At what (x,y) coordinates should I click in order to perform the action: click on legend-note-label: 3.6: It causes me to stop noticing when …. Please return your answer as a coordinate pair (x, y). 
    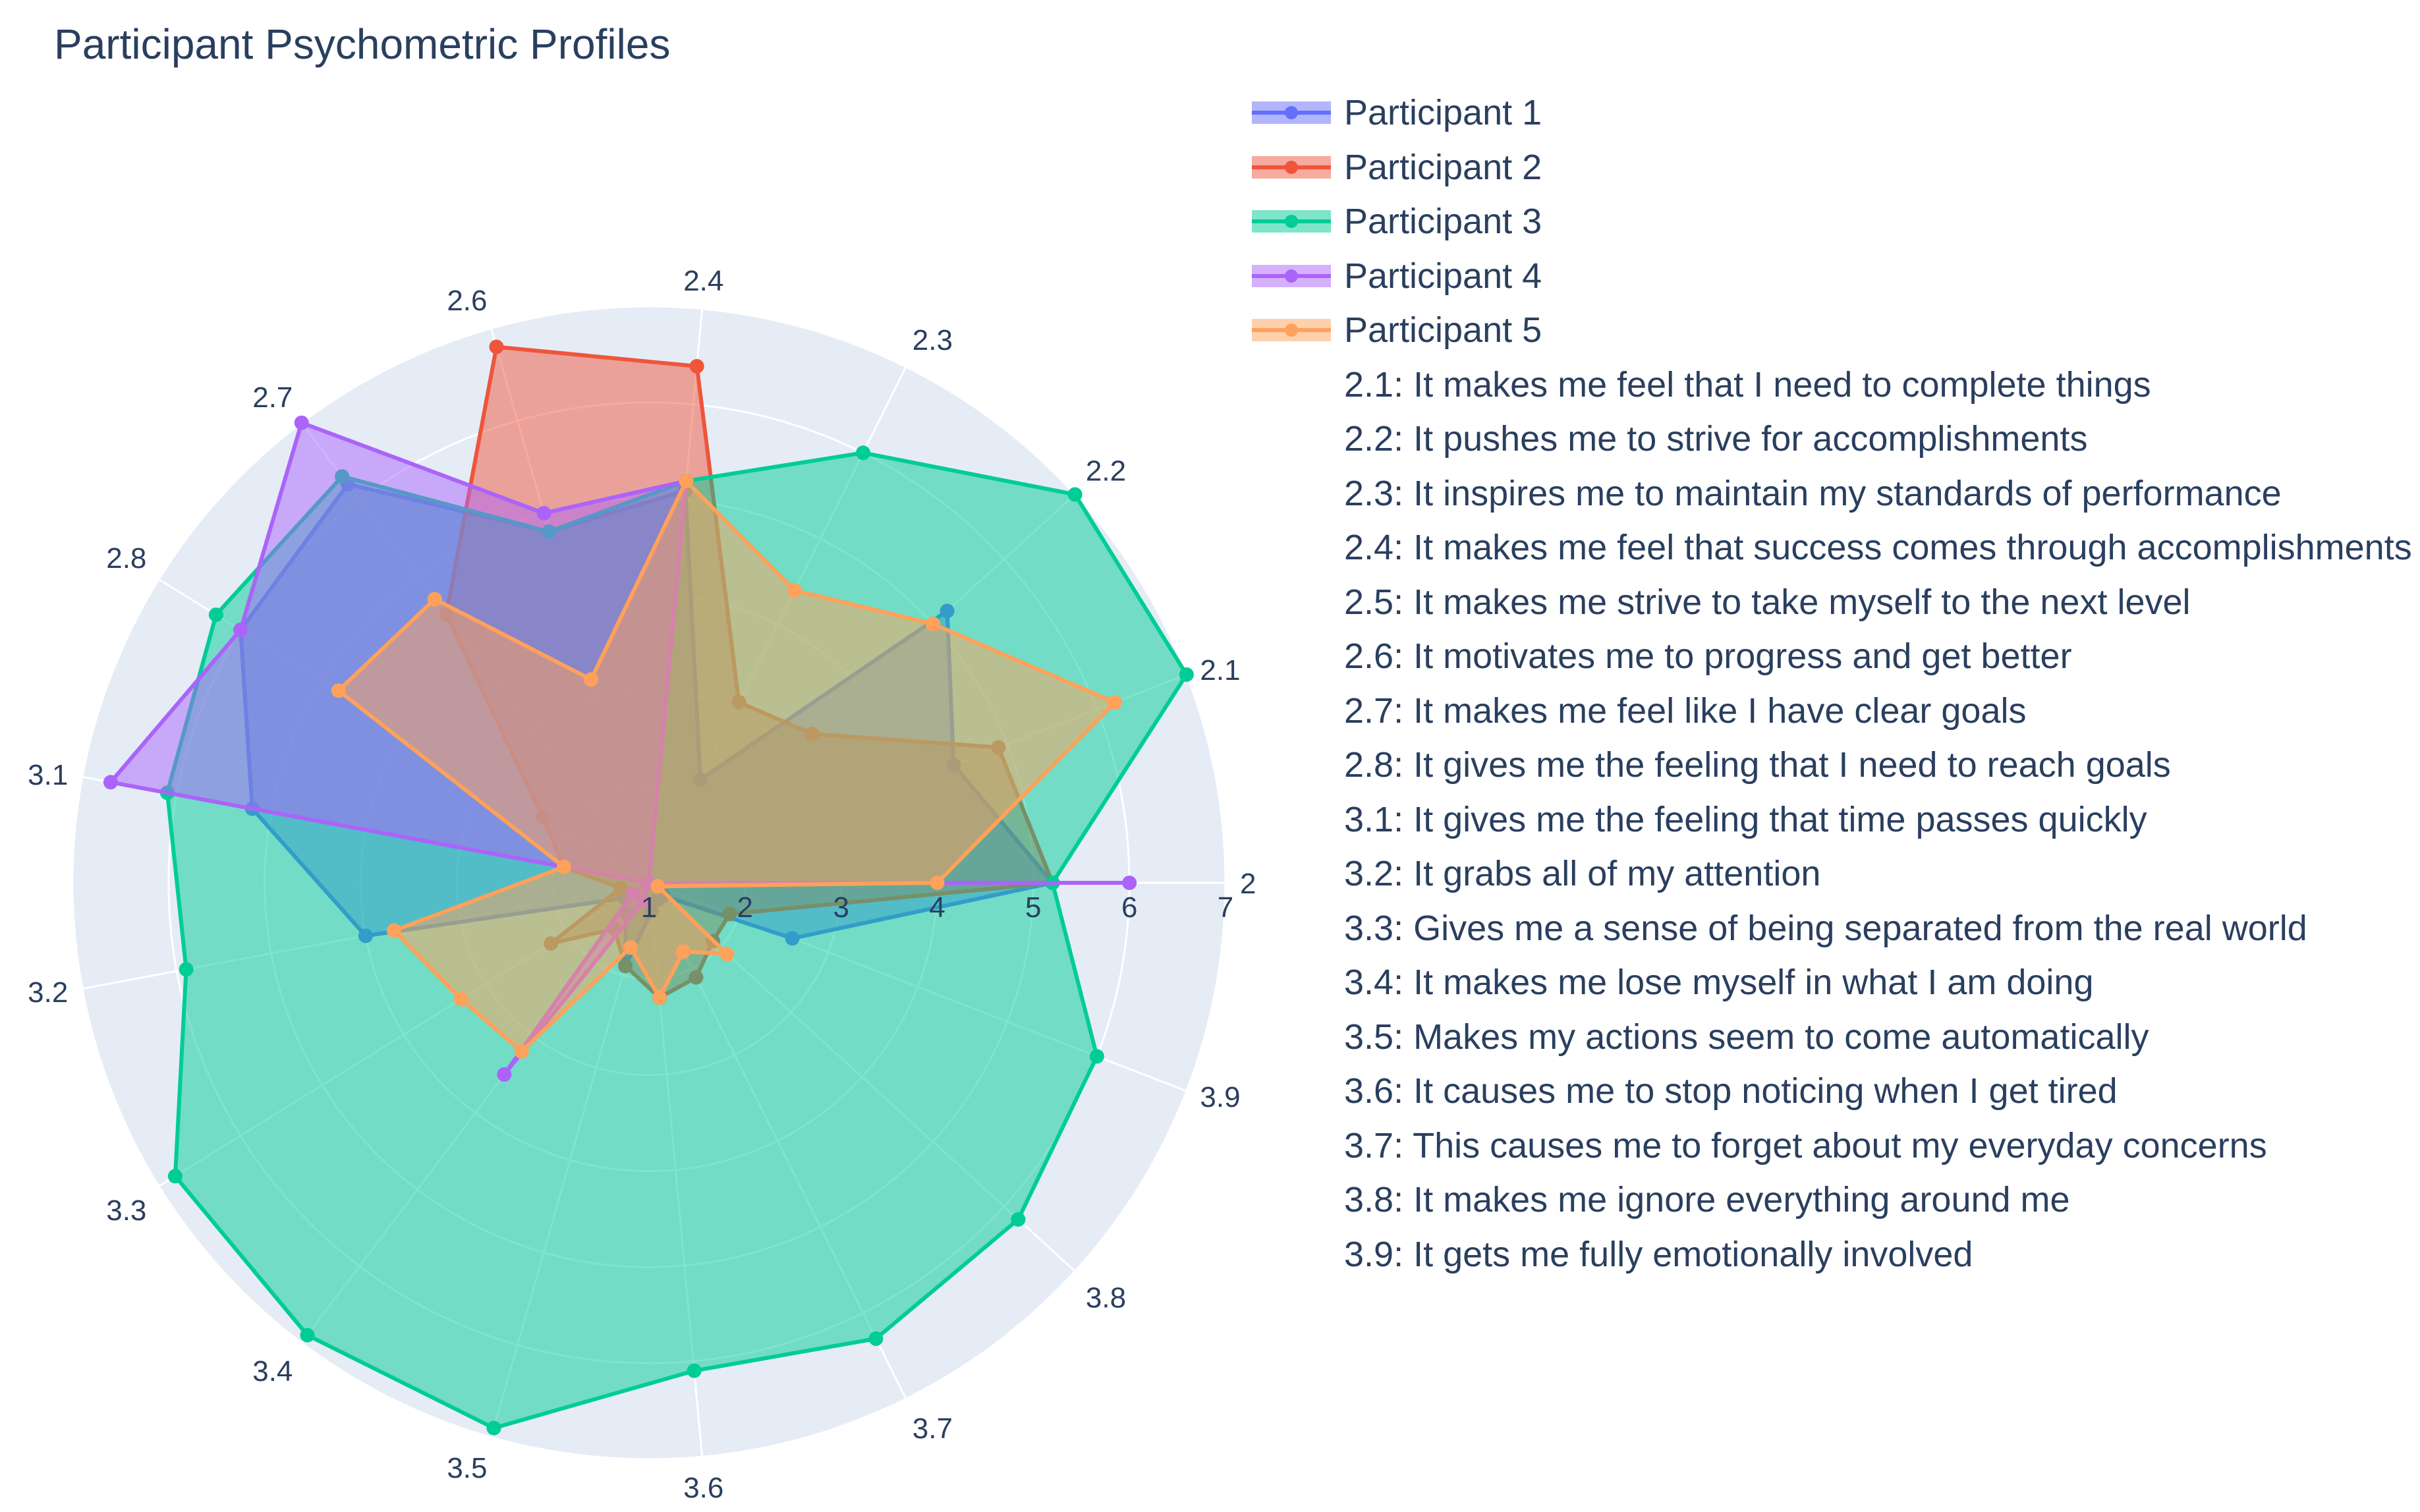
    Looking at the image, I should click on (1731, 1091).